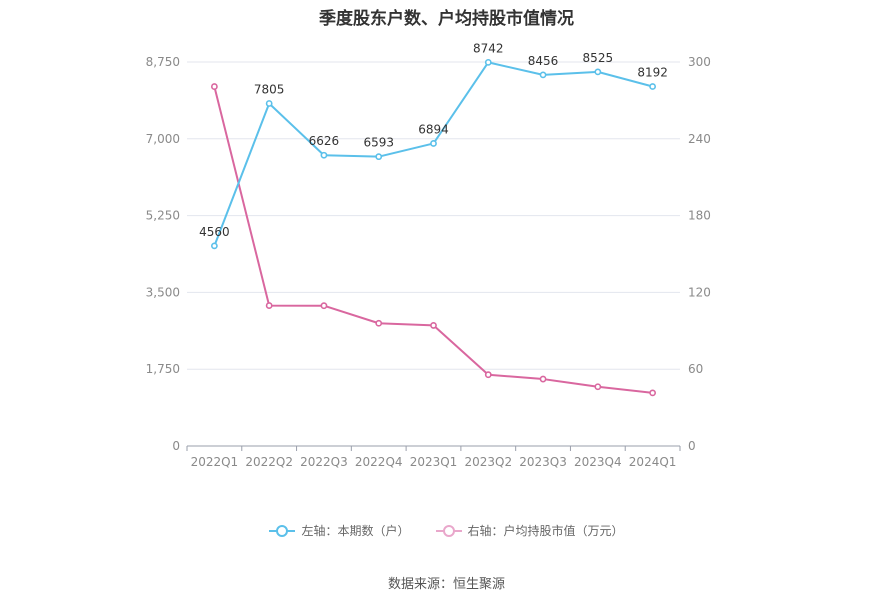  What do you see at coordinates (699, 216) in the screenshot?
I see `right-axis-tick-label: 180` at bounding box center [699, 216].